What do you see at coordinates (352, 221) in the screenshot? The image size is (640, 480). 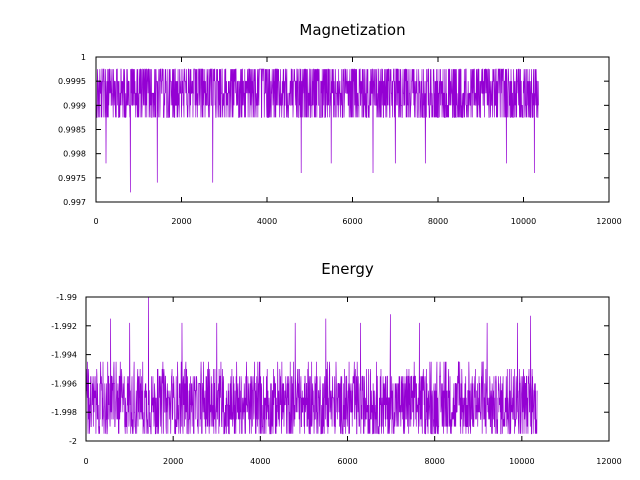 I see `magnetization-x-tick-label: 6000` at bounding box center [352, 221].